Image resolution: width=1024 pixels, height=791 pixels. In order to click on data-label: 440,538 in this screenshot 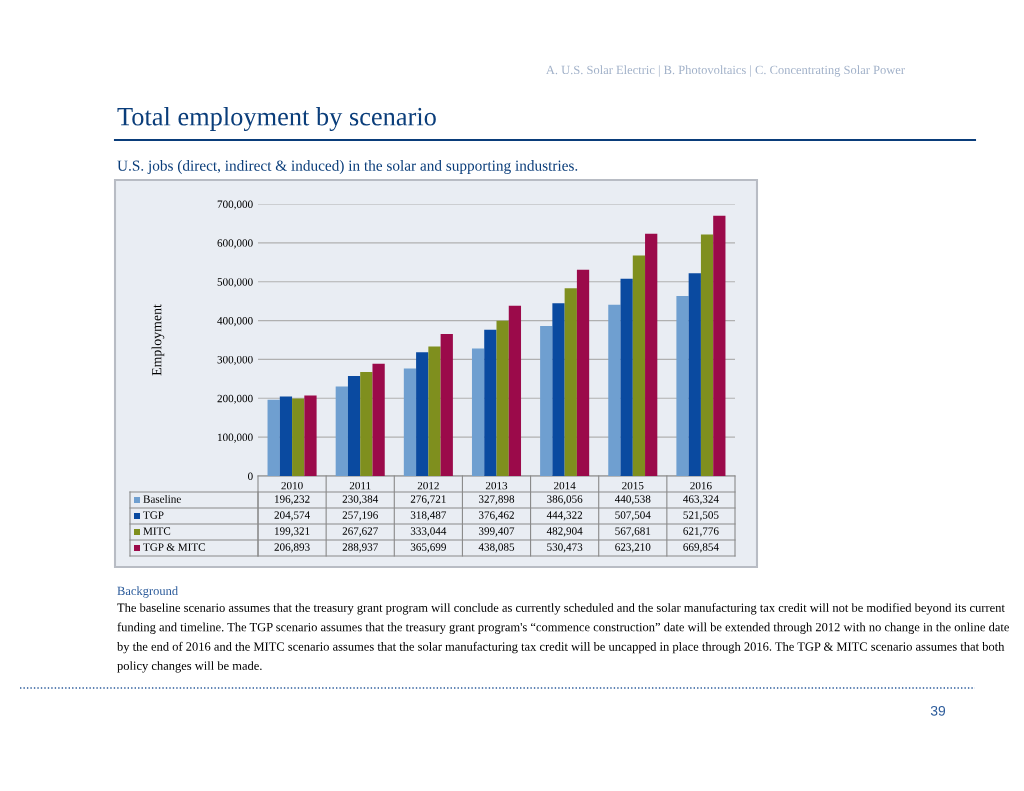, I will do `click(632, 500)`.